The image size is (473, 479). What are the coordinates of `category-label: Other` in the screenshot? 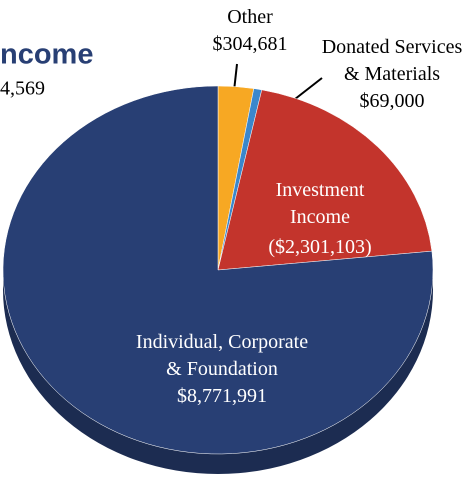 It's located at (250, 17).